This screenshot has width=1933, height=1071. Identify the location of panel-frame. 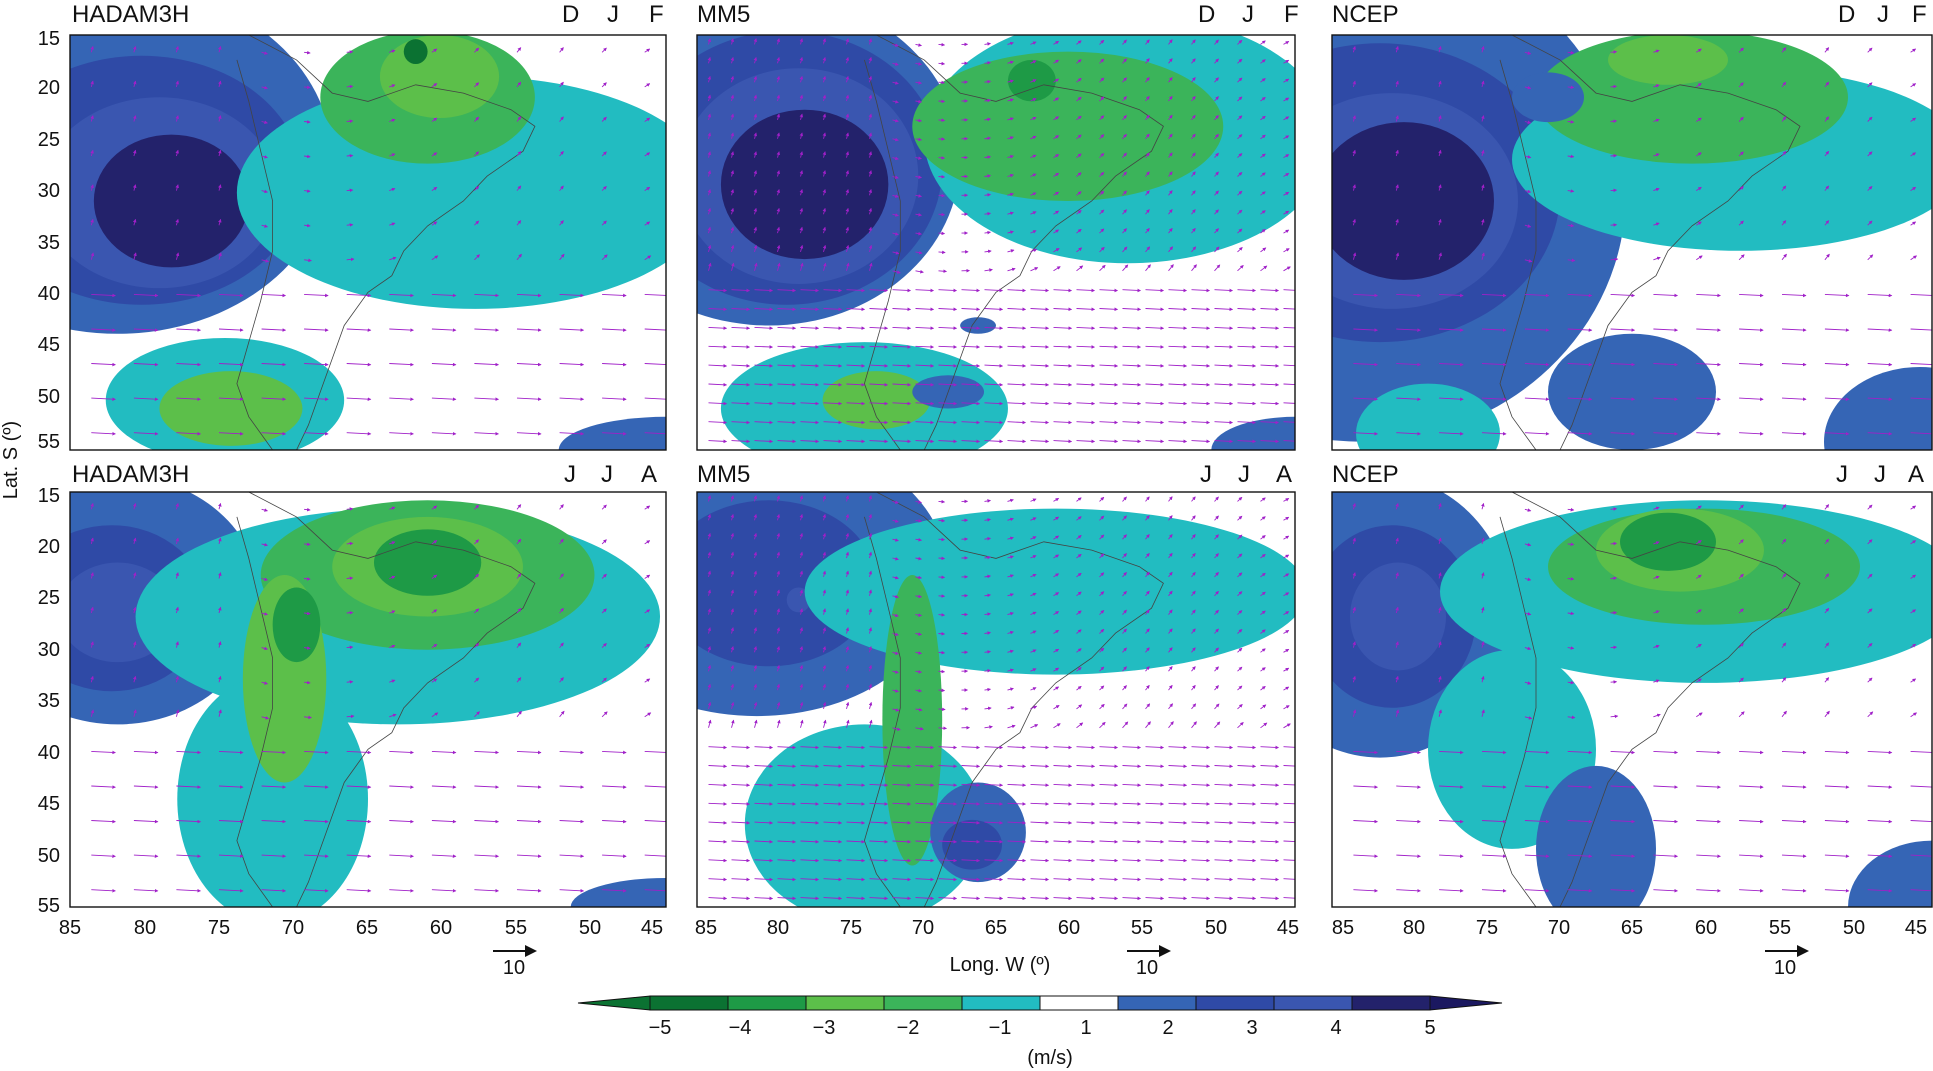
(368, 242).